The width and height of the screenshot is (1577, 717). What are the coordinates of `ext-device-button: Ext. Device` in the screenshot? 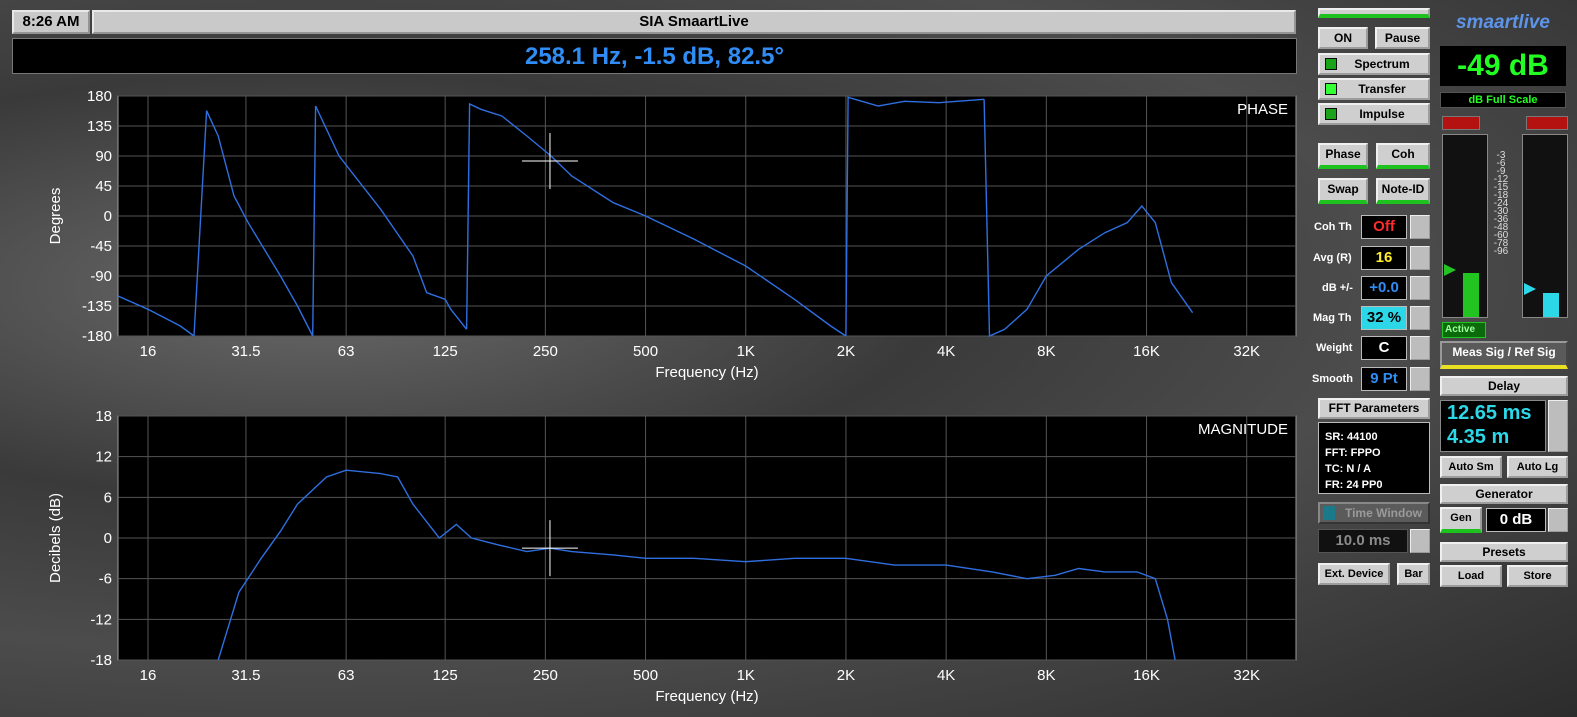 It's located at (1354, 574).